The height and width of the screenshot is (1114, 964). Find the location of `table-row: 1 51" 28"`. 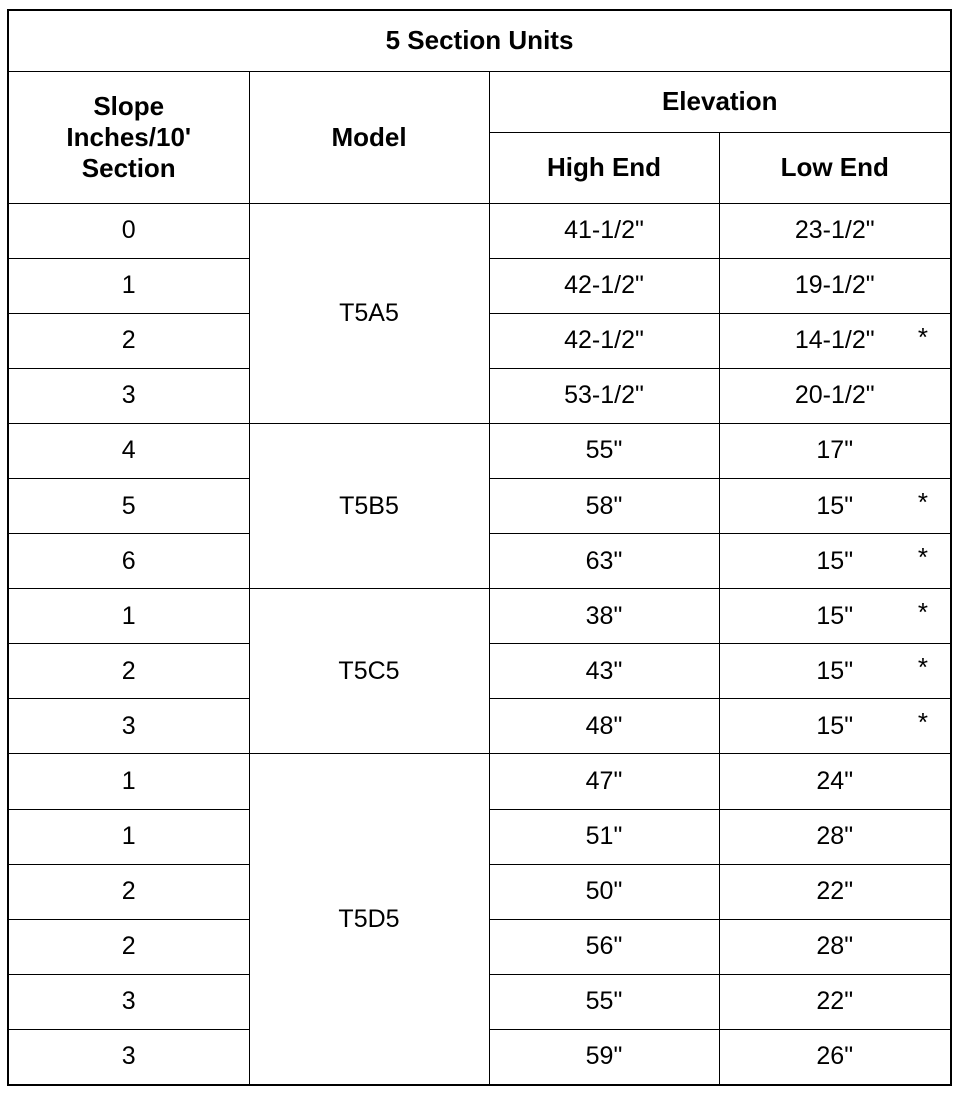

table-row: 1 51" 28" is located at coordinates (479, 836).